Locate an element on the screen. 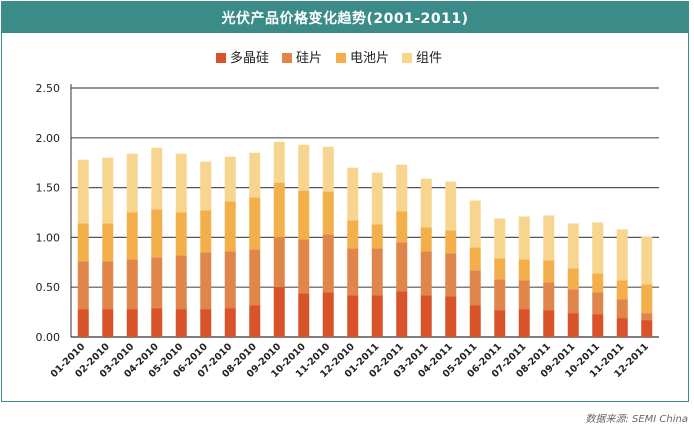 The image size is (694, 429). legend-label: 电池片 is located at coordinates (369, 58).